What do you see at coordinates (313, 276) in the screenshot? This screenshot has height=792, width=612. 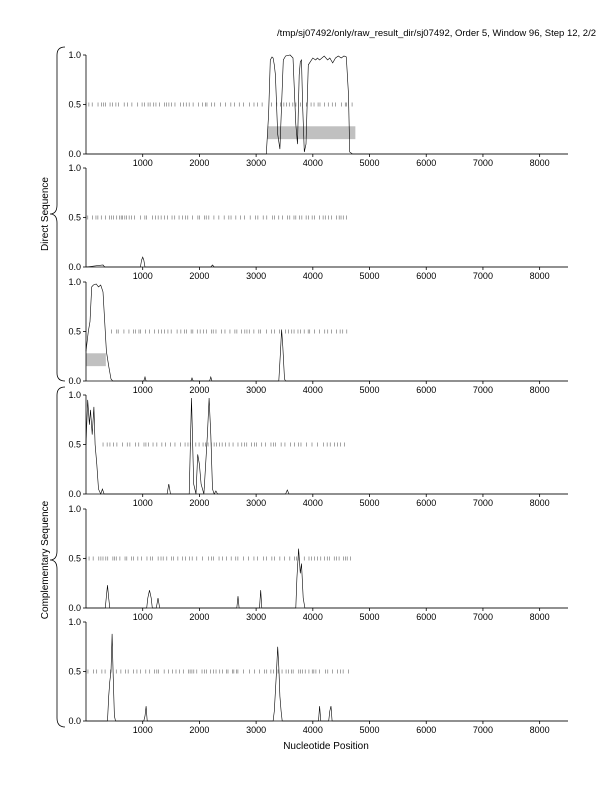 I see `panel-2-x-tick-label: 4000` at bounding box center [313, 276].